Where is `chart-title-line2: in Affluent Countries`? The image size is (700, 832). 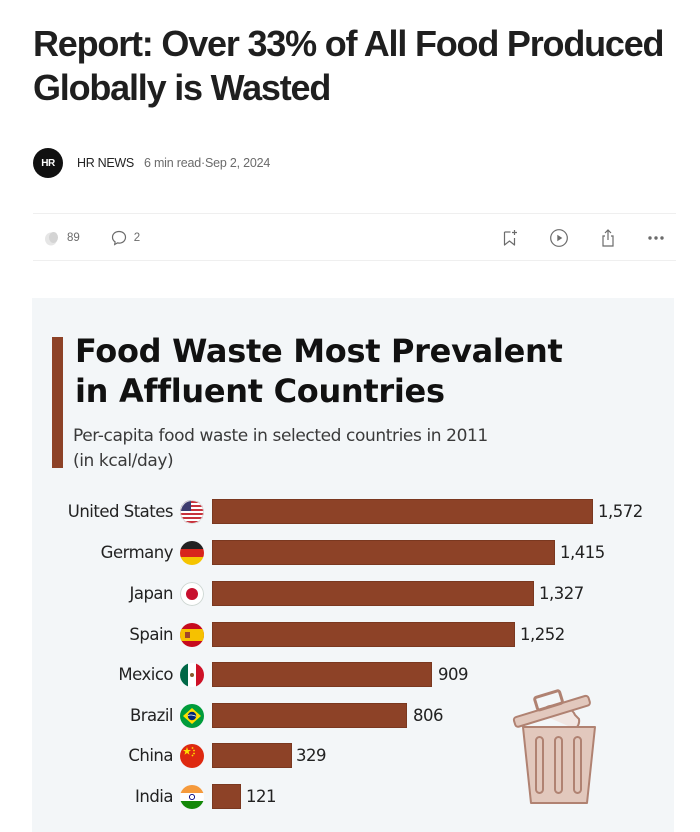 chart-title-line2: in Affluent Countries is located at coordinates (260, 391).